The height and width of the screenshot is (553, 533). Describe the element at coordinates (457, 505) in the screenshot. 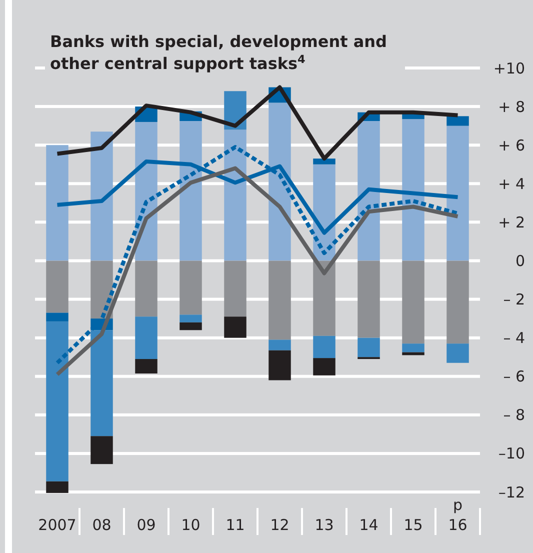

I see `text: p` at that location.